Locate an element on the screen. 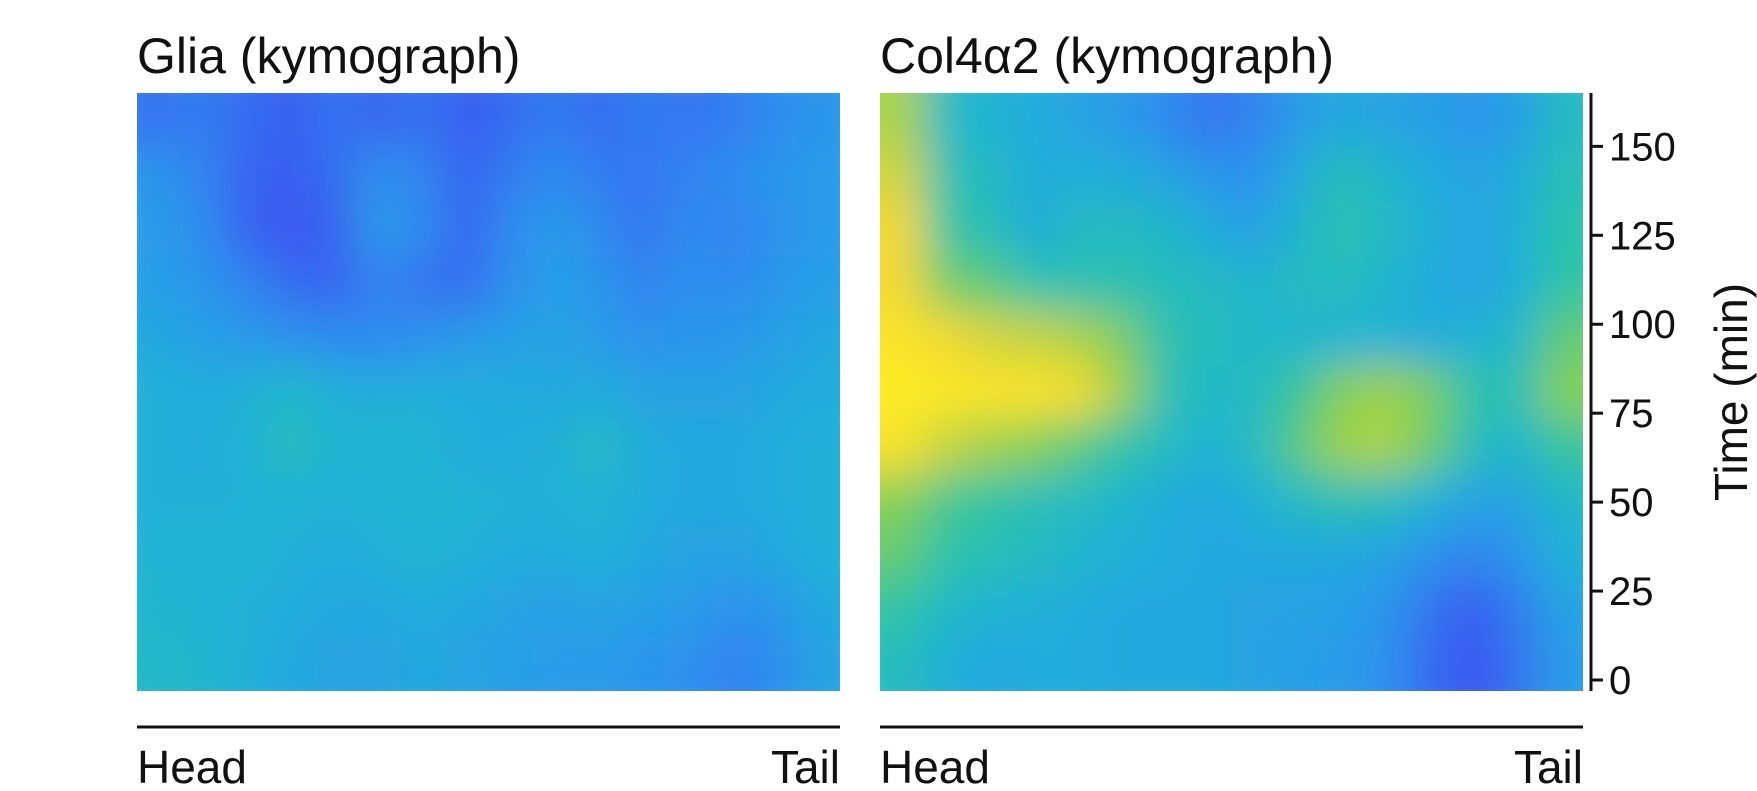 This screenshot has height=791, width=1757. col4a2-x-end-label: Tail is located at coordinates (1548, 766).